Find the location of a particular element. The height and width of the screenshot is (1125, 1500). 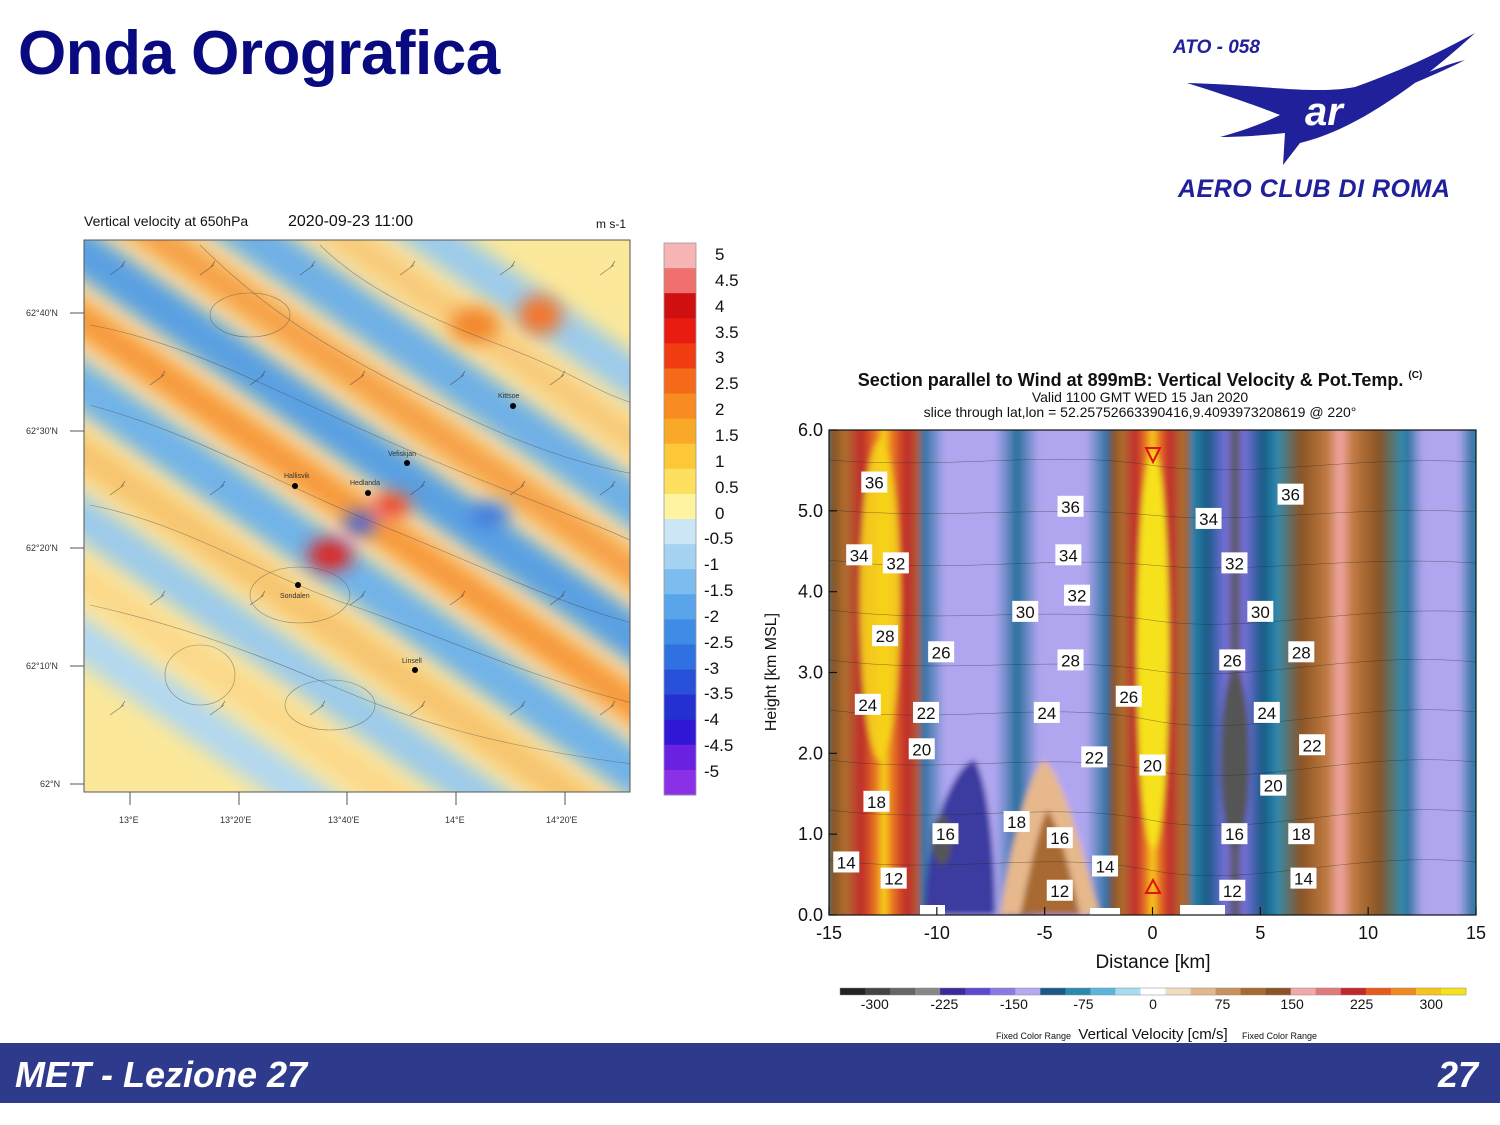

map-colorbar-label: -3.5 is located at coordinates (719, 694).